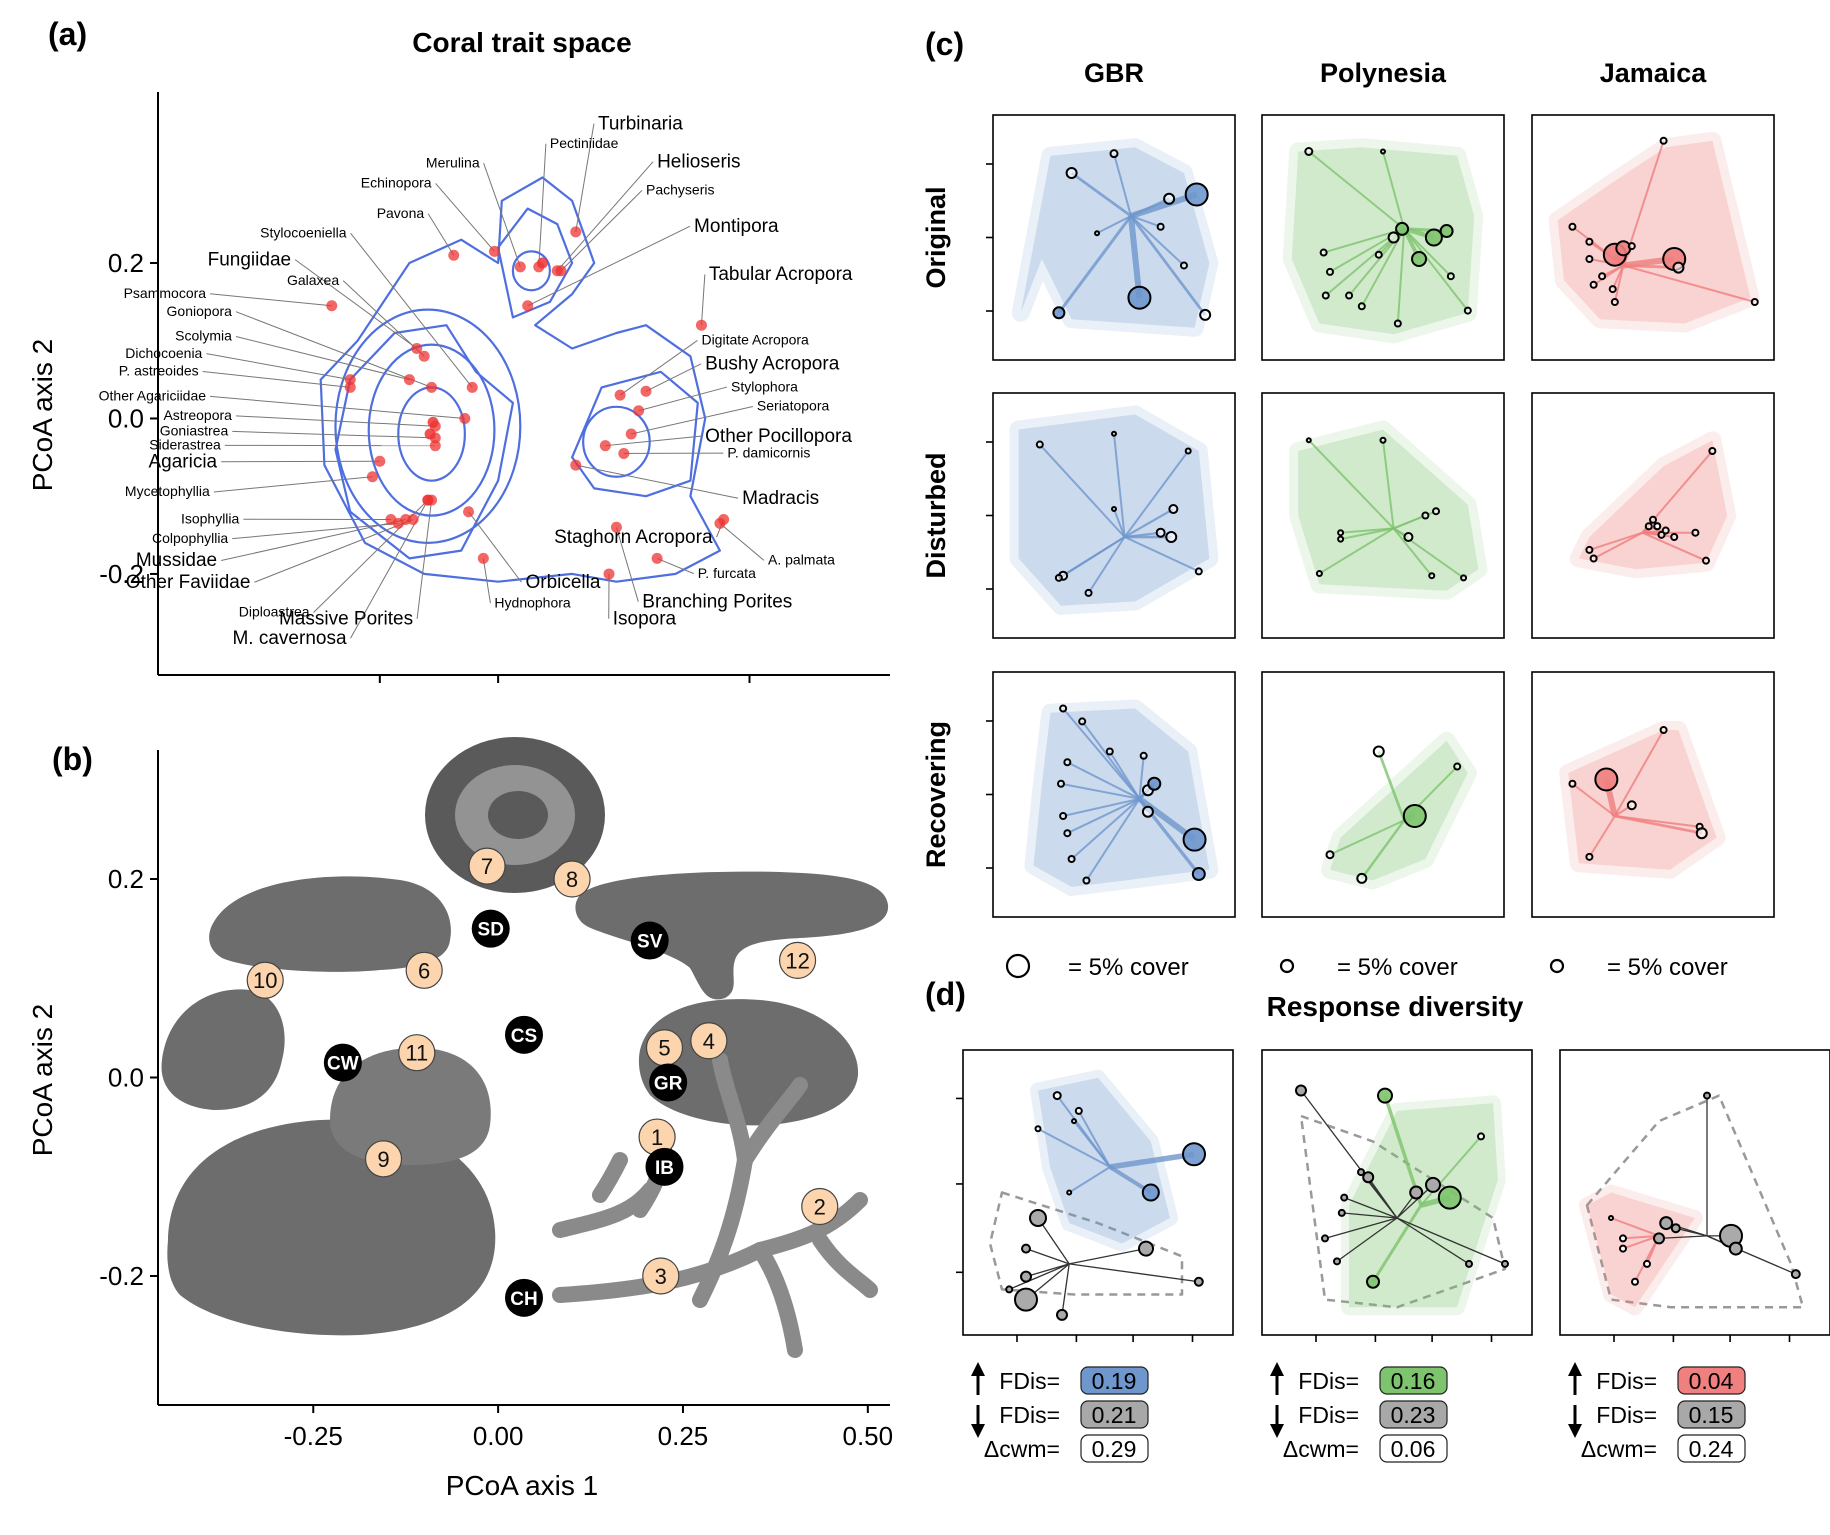  Describe the element at coordinates (1022, 1449) in the screenshot. I see `metric-label: Δcwm=` at that location.